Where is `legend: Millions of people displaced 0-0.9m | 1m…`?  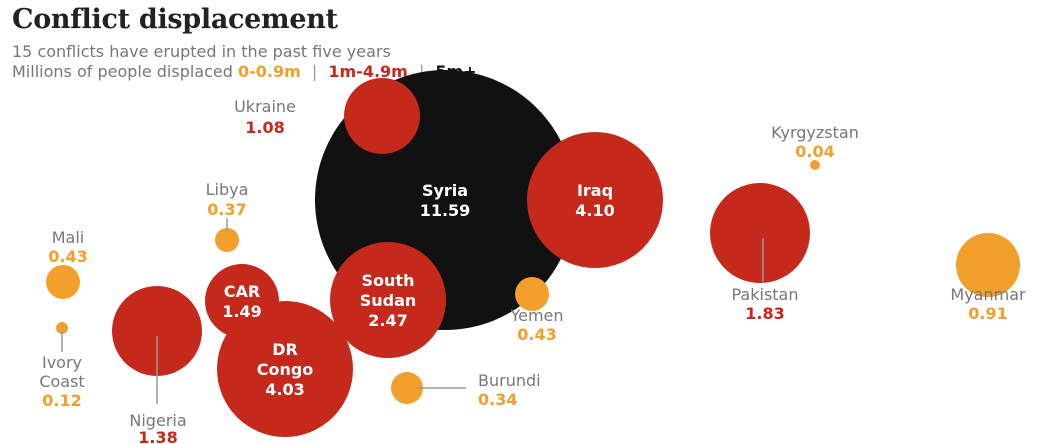 legend: Millions of people displaced 0-0.9m | 1m… is located at coordinates (244, 71).